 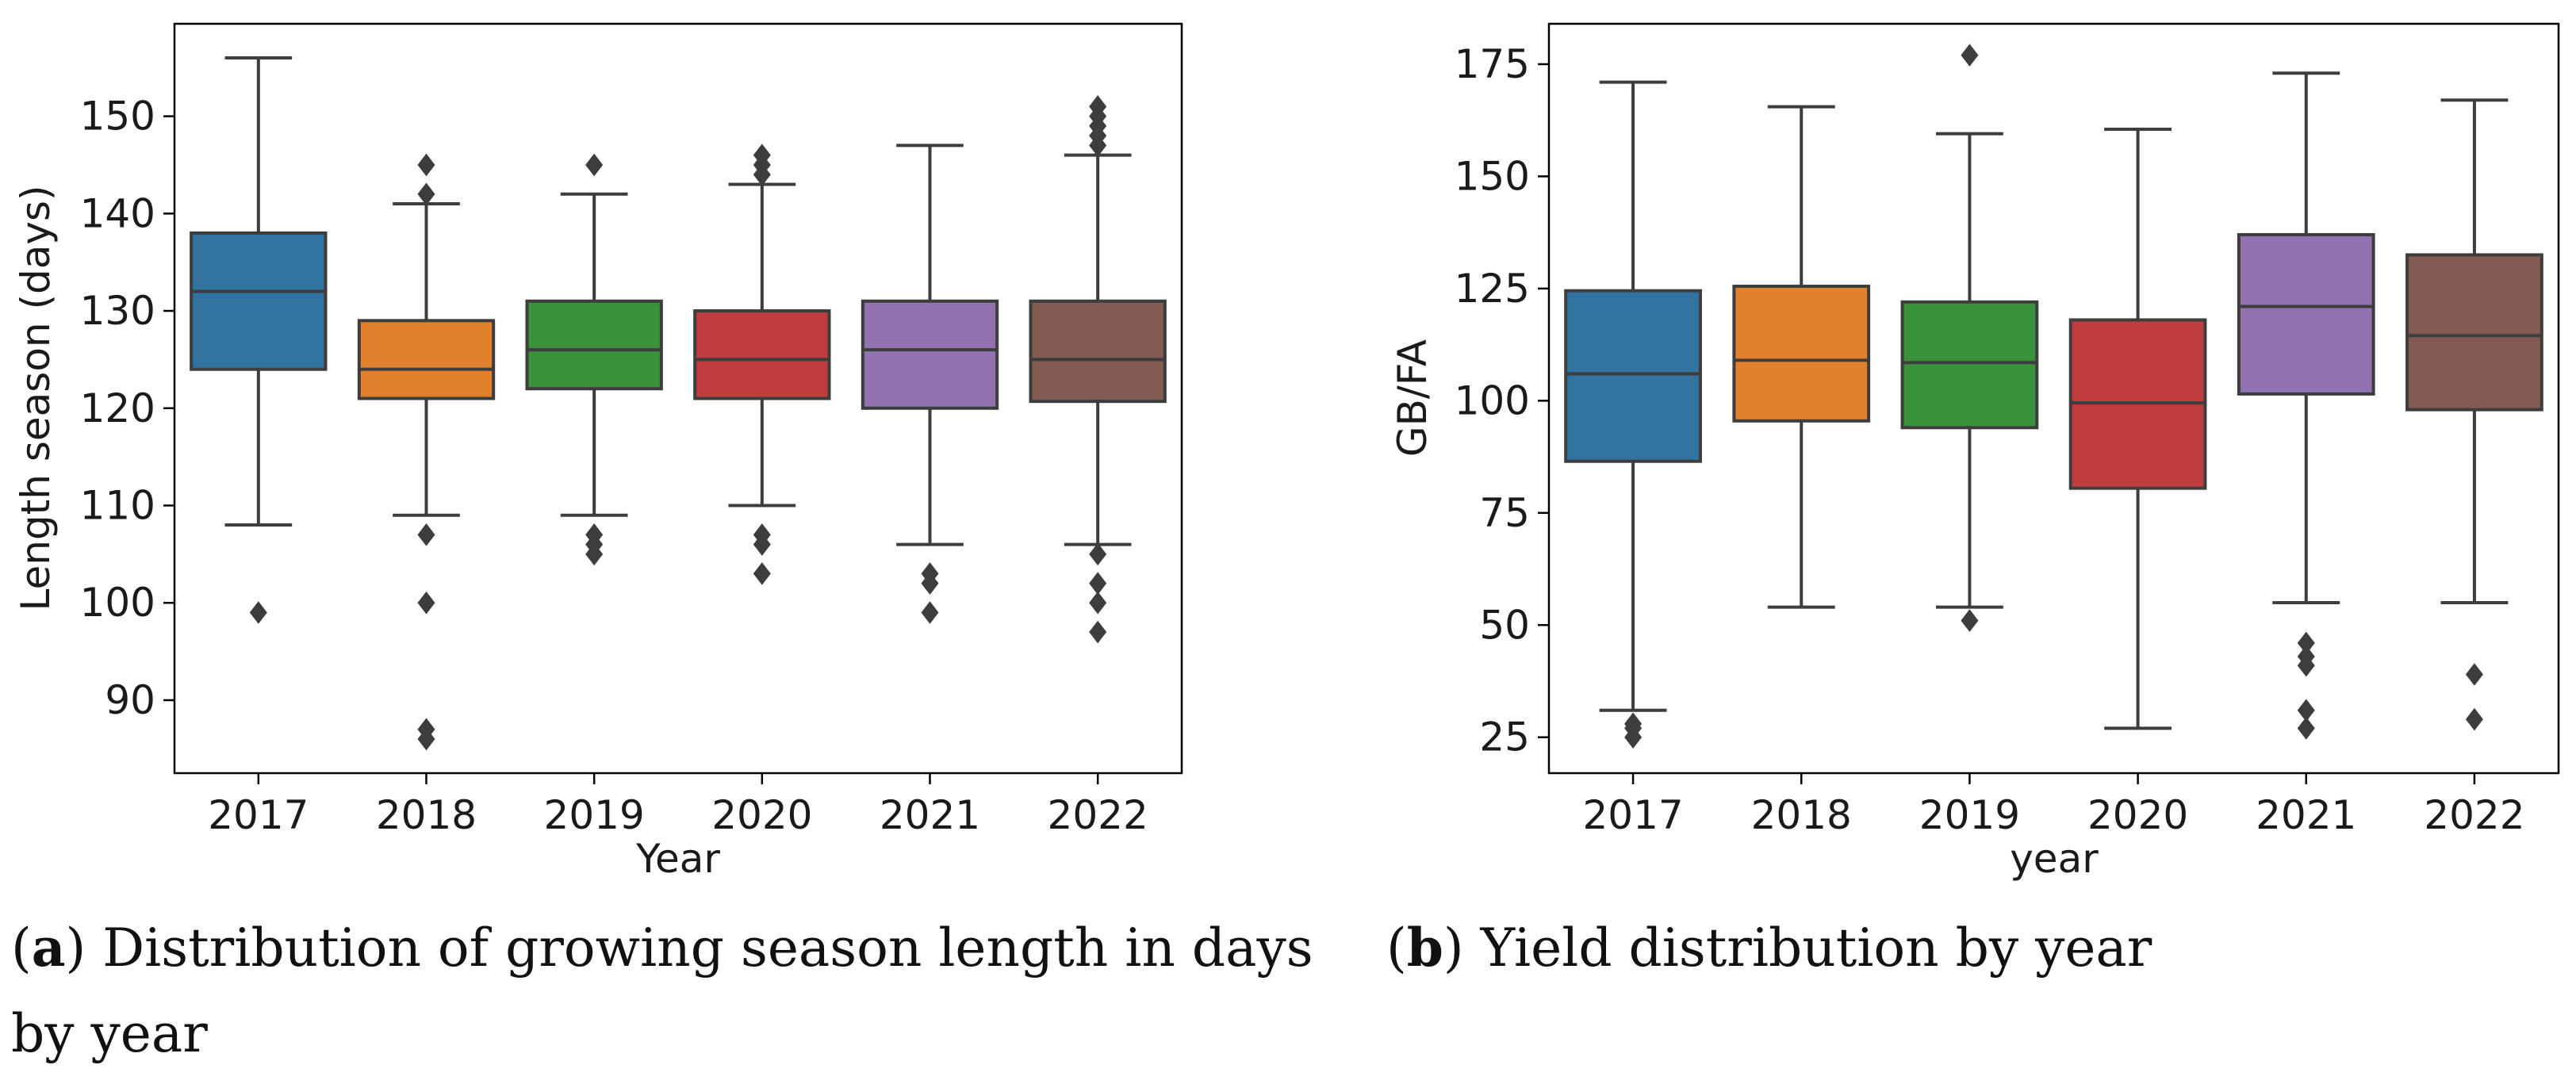 I want to click on panel-a-y-ticks: 90 100 110 120 130 140 150, so click(x=127, y=408).